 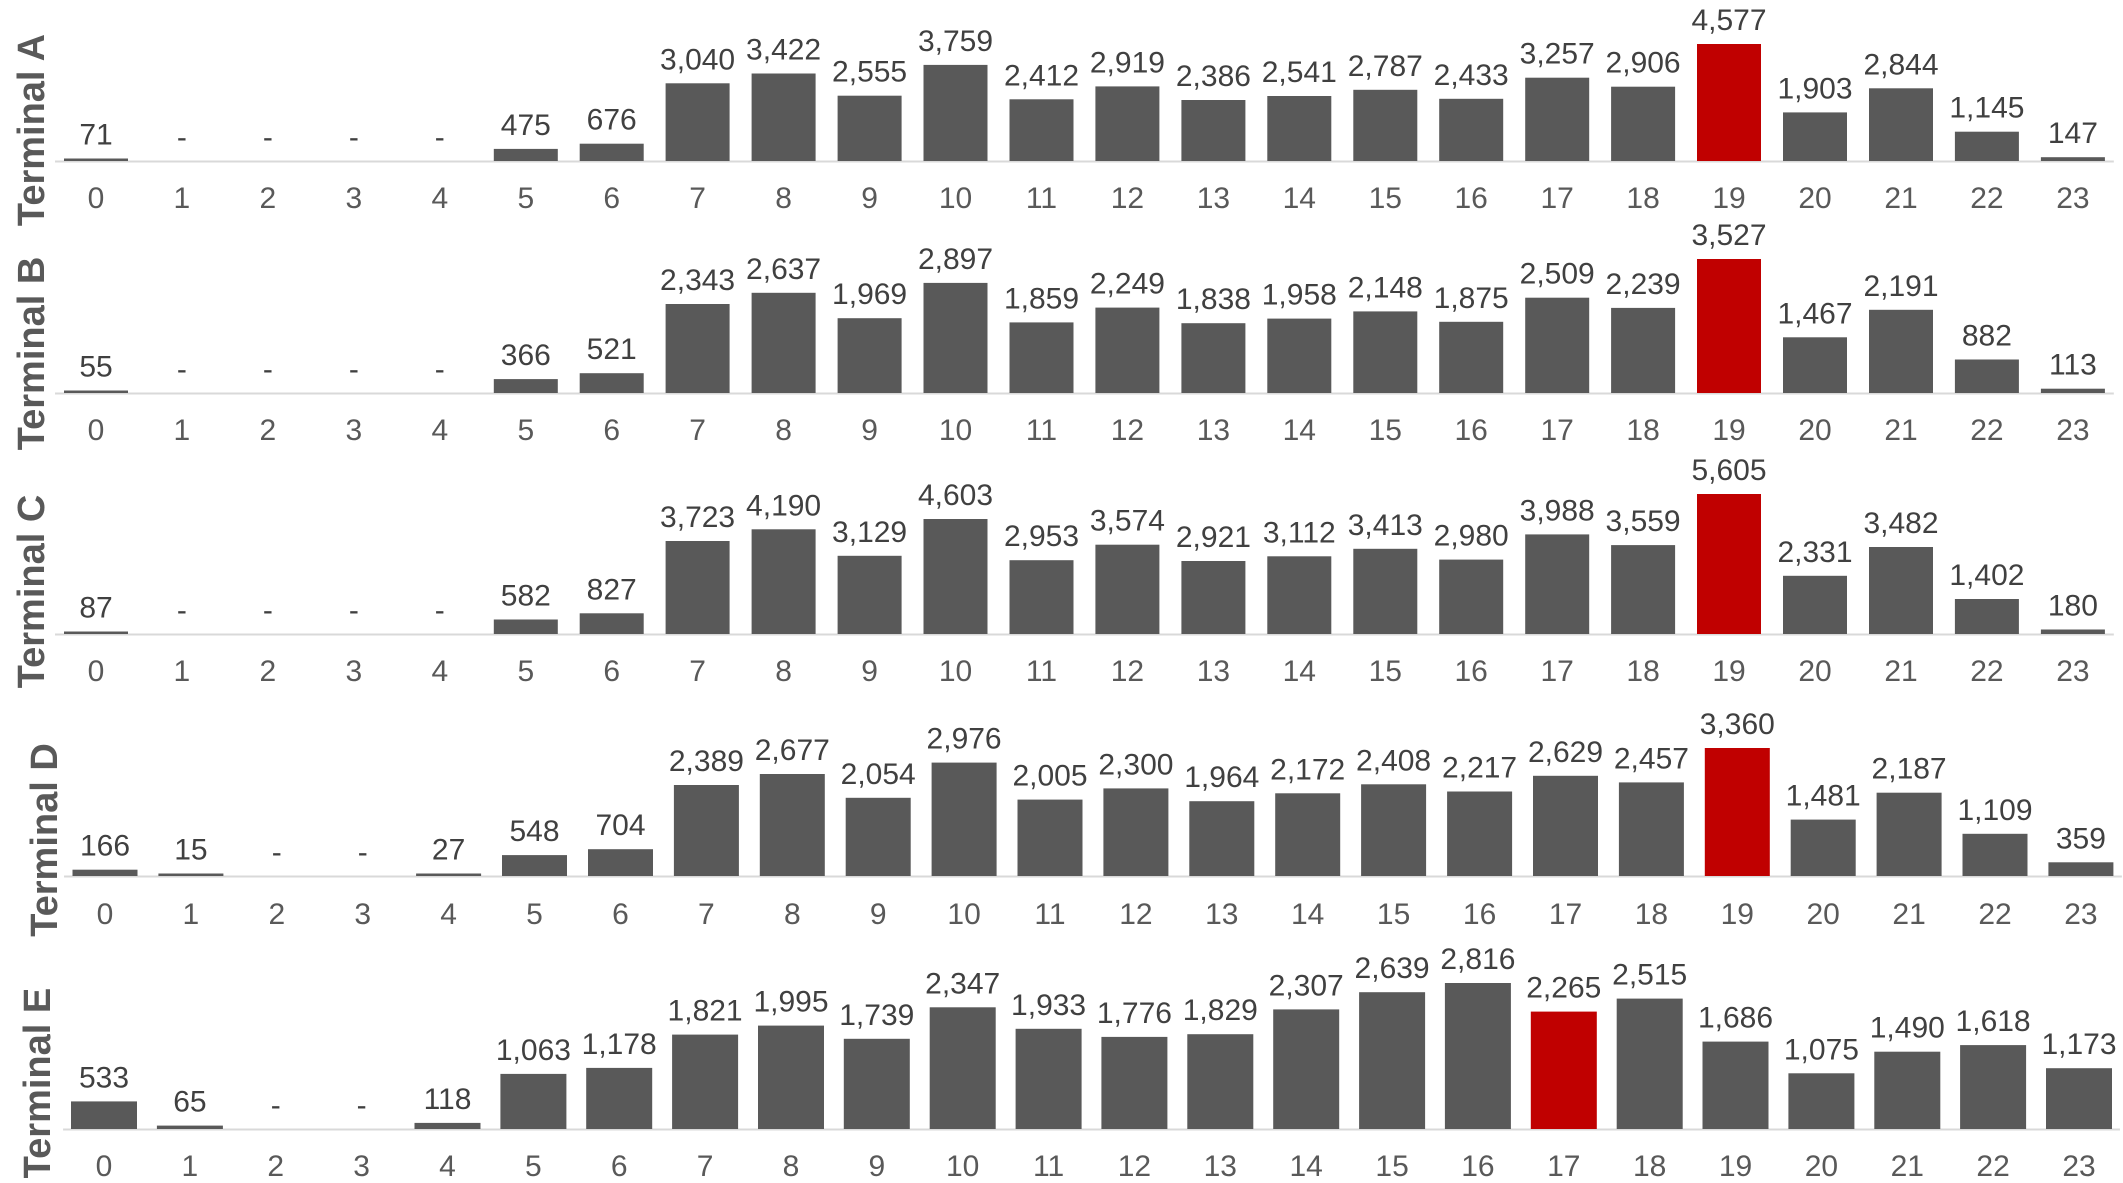 What do you see at coordinates (1213, 537) in the screenshot?
I see `data-label: 2,921` at bounding box center [1213, 537].